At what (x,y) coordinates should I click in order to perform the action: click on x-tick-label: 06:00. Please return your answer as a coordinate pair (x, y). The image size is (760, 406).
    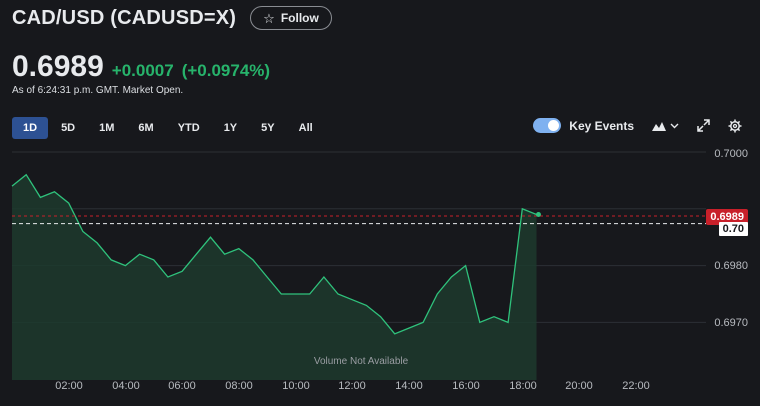
    Looking at the image, I should click on (182, 386).